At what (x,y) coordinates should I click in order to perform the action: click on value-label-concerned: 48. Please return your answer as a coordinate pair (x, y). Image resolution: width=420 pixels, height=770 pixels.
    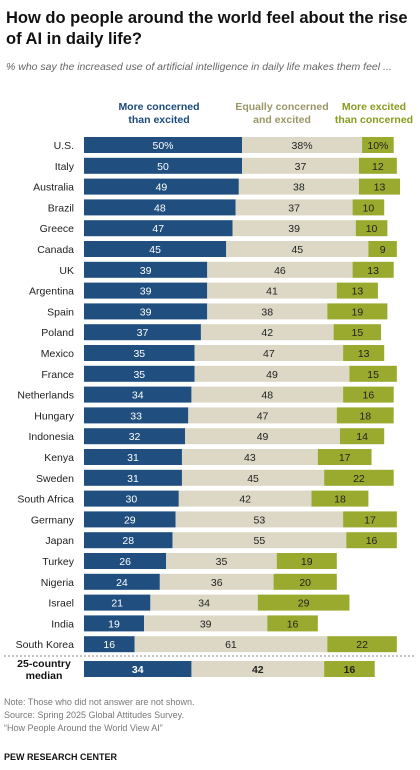
    Looking at the image, I should click on (160, 208).